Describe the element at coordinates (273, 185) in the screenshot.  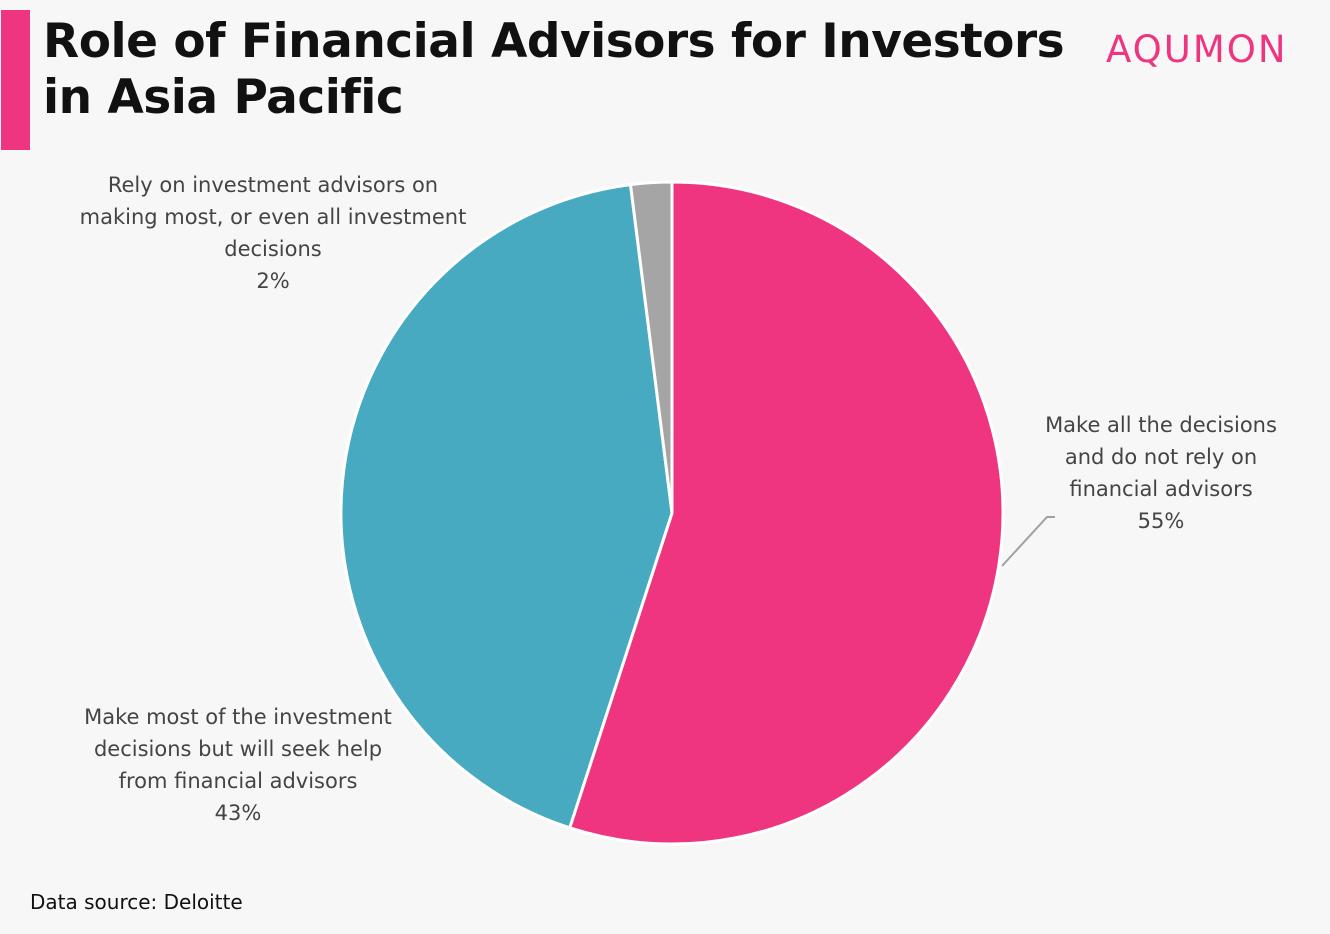
I see `label-line: Rely on investment advisors on` at that location.